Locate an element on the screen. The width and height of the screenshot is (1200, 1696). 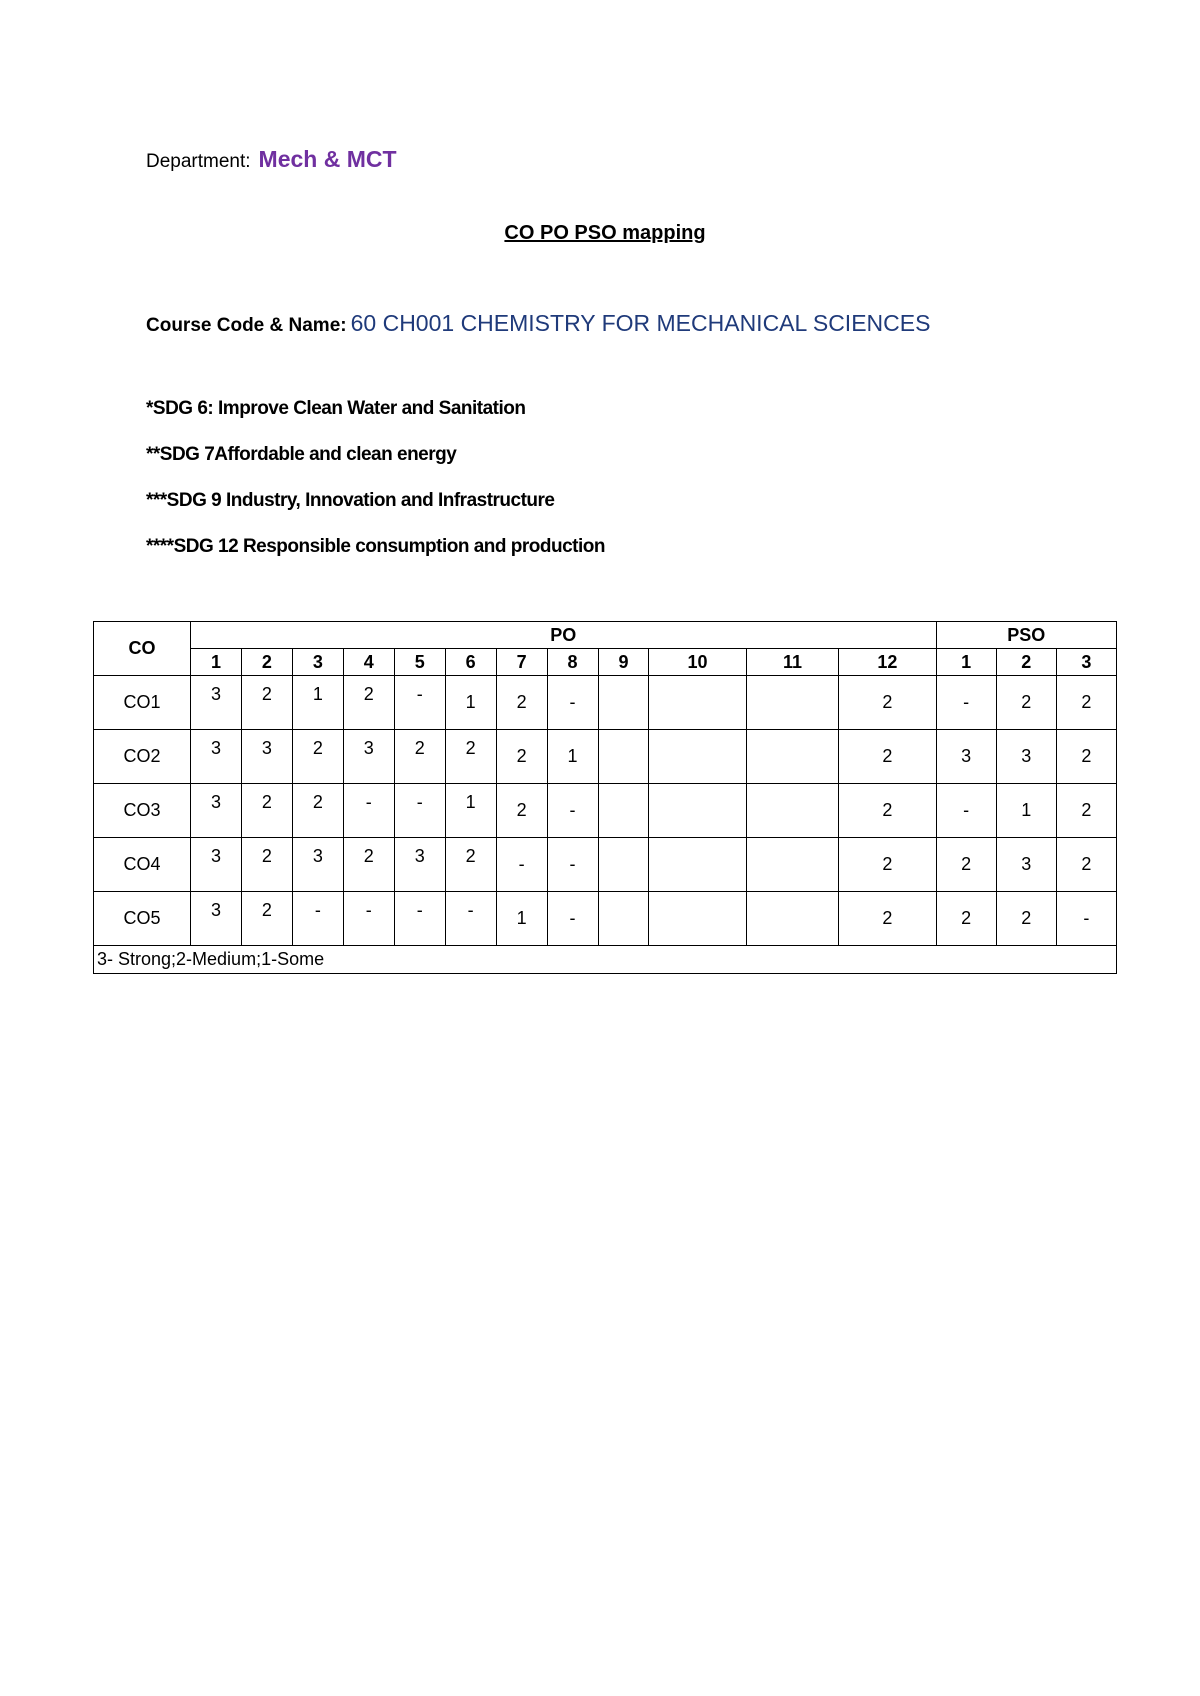
co-cell: CO1 is located at coordinates (142, 702).